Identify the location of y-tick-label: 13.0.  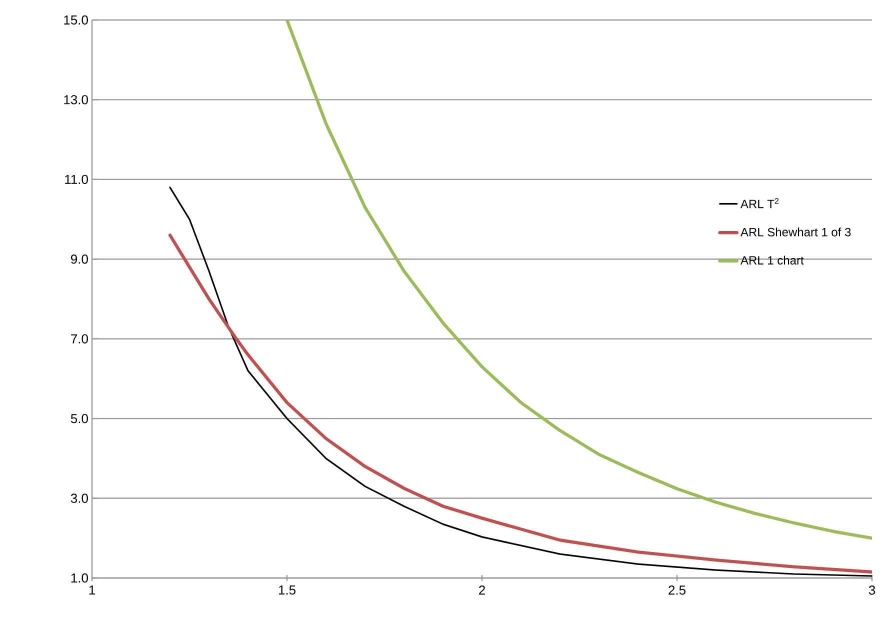
(76, 99).